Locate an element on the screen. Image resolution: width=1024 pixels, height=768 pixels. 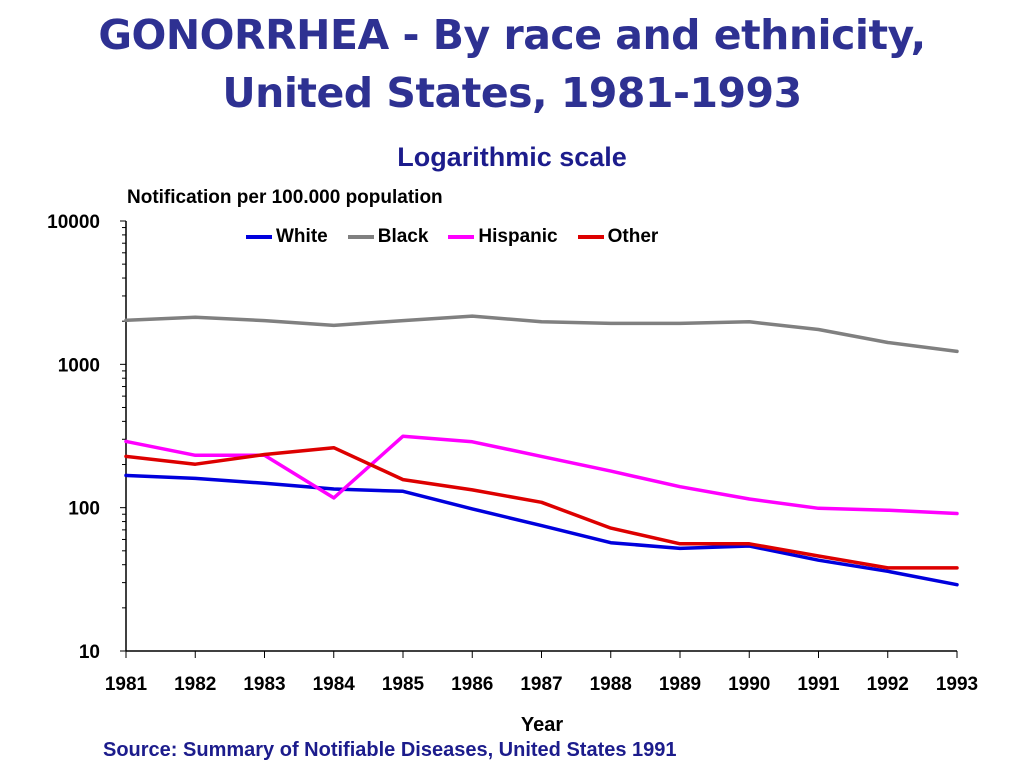
y-tick-label: 10 is located at coordinates (89, 652).